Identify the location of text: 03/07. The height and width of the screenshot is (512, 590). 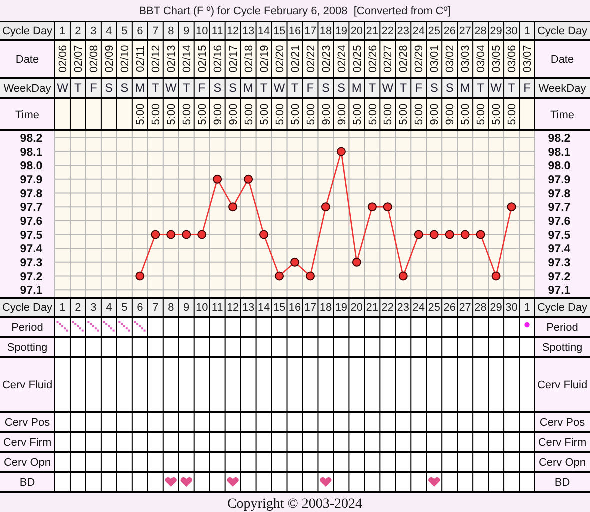
(528, 59).